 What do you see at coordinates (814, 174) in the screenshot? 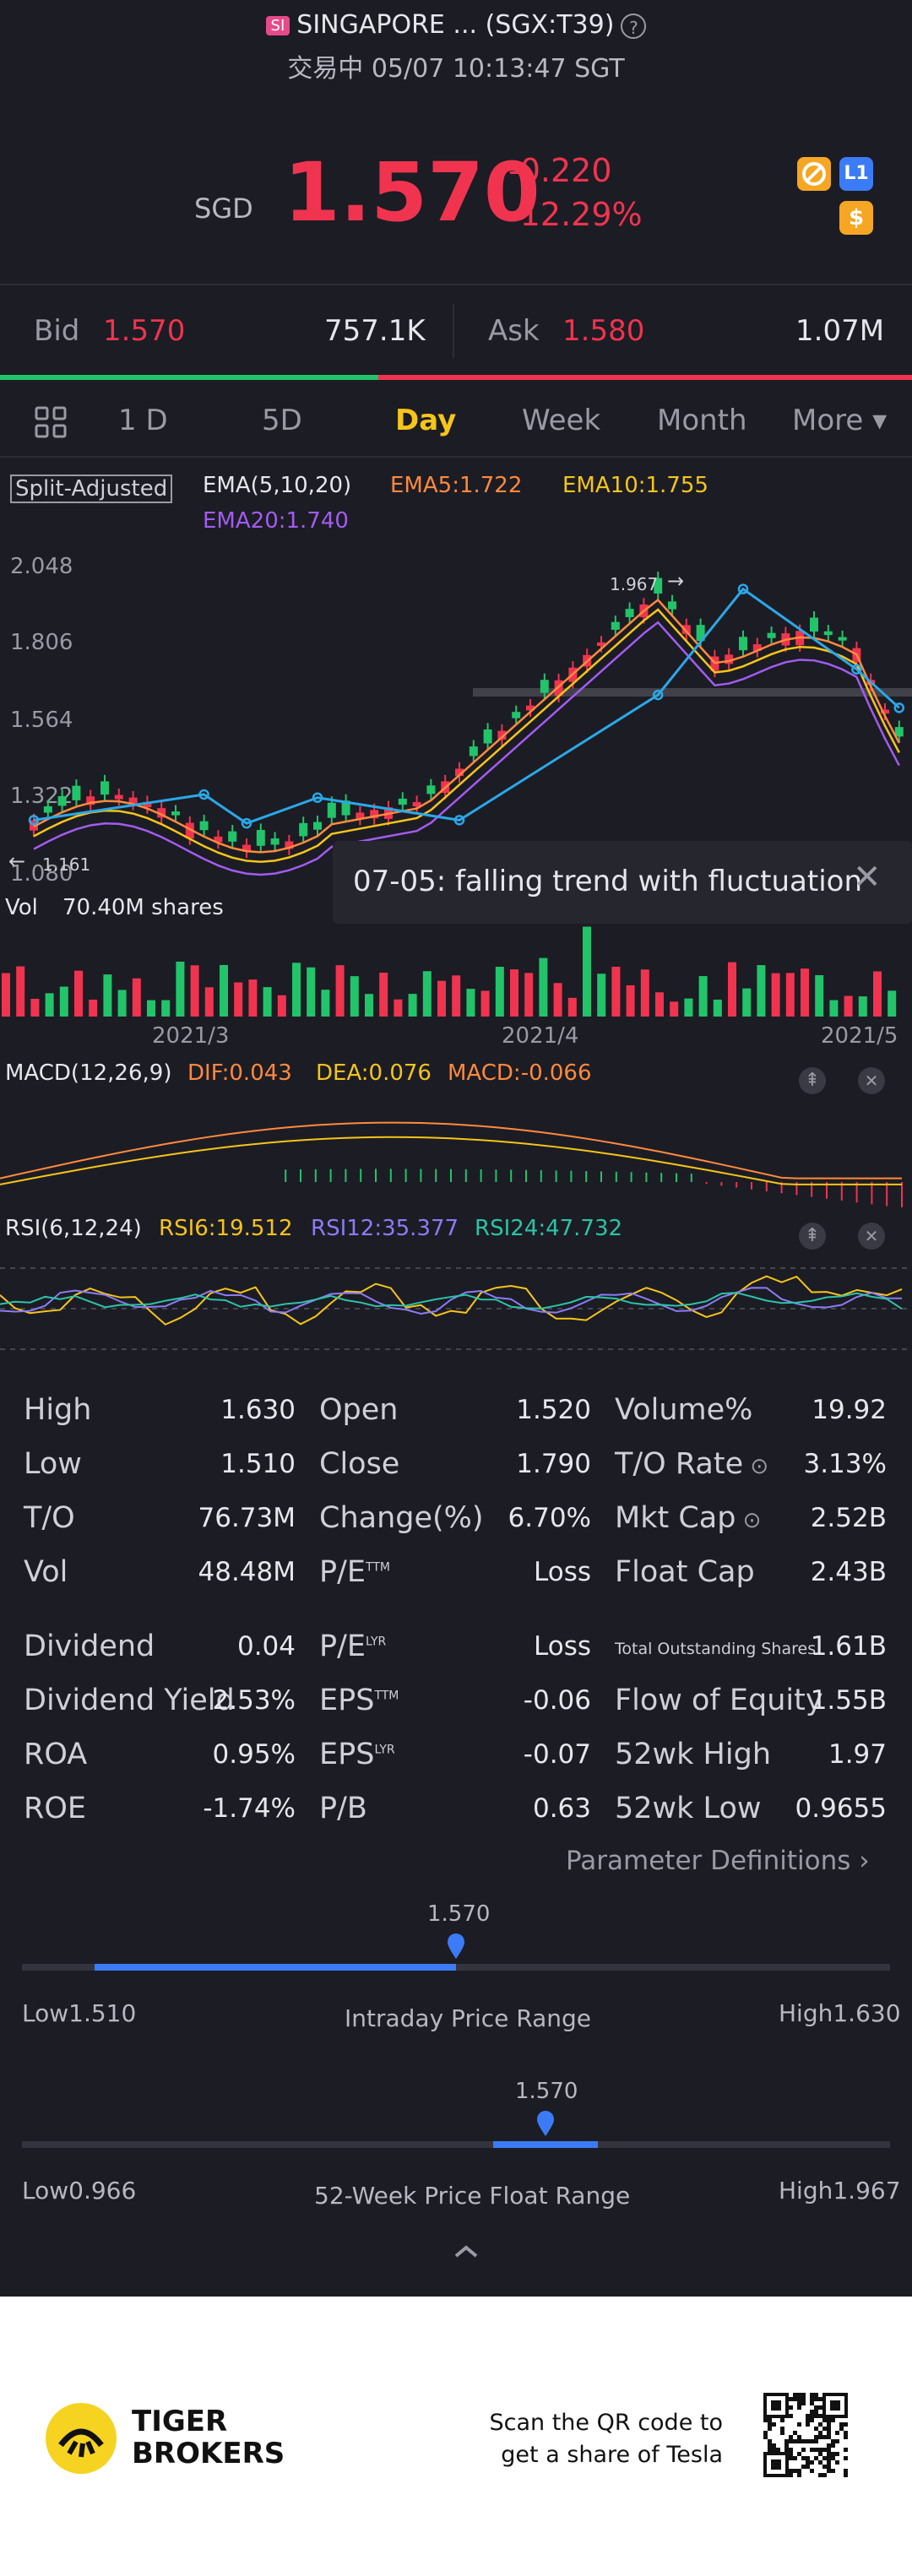
I see `no-entry-icon` at bounding box center [814, 174].